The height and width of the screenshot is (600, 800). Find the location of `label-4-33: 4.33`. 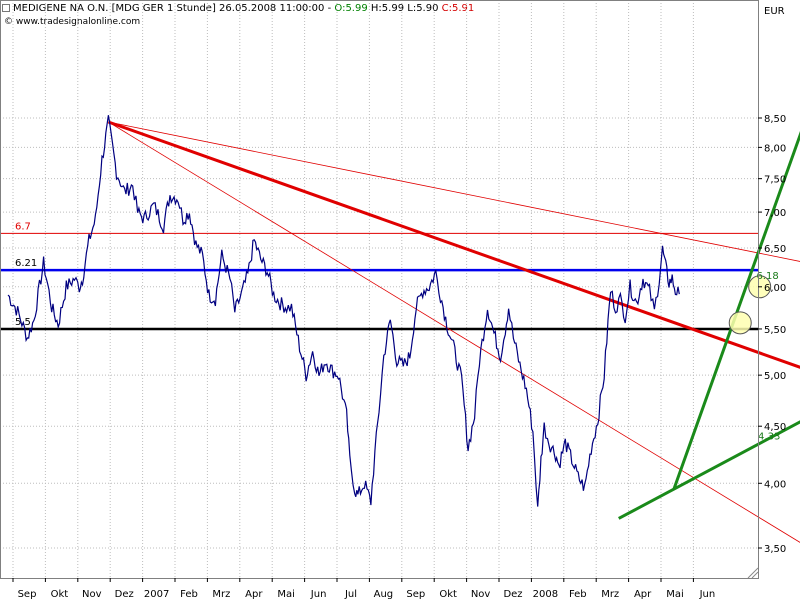

label-4-33: 4.33 is located at coordinates (769, 436).